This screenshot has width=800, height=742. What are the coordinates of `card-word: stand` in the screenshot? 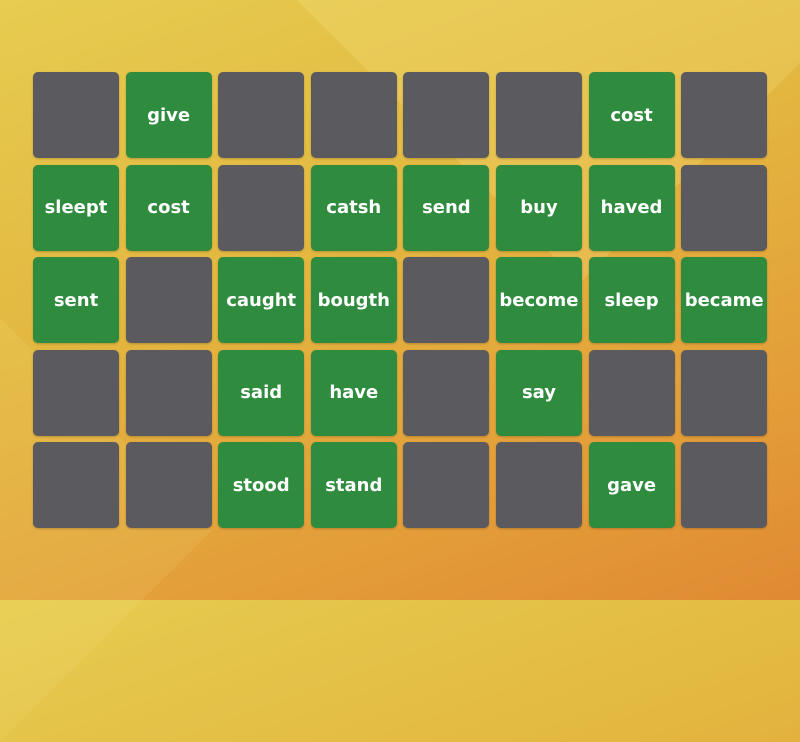 It's located at (354, 485).